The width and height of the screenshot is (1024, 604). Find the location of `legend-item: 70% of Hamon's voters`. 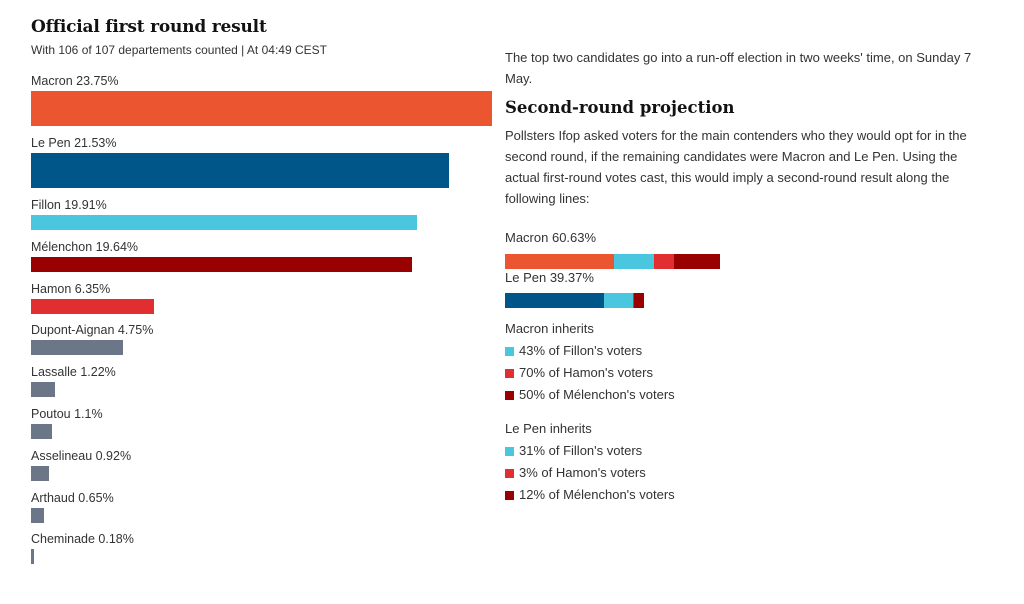

legend-item: 70% of Hamon's voters is located at coordinates (745, 373).